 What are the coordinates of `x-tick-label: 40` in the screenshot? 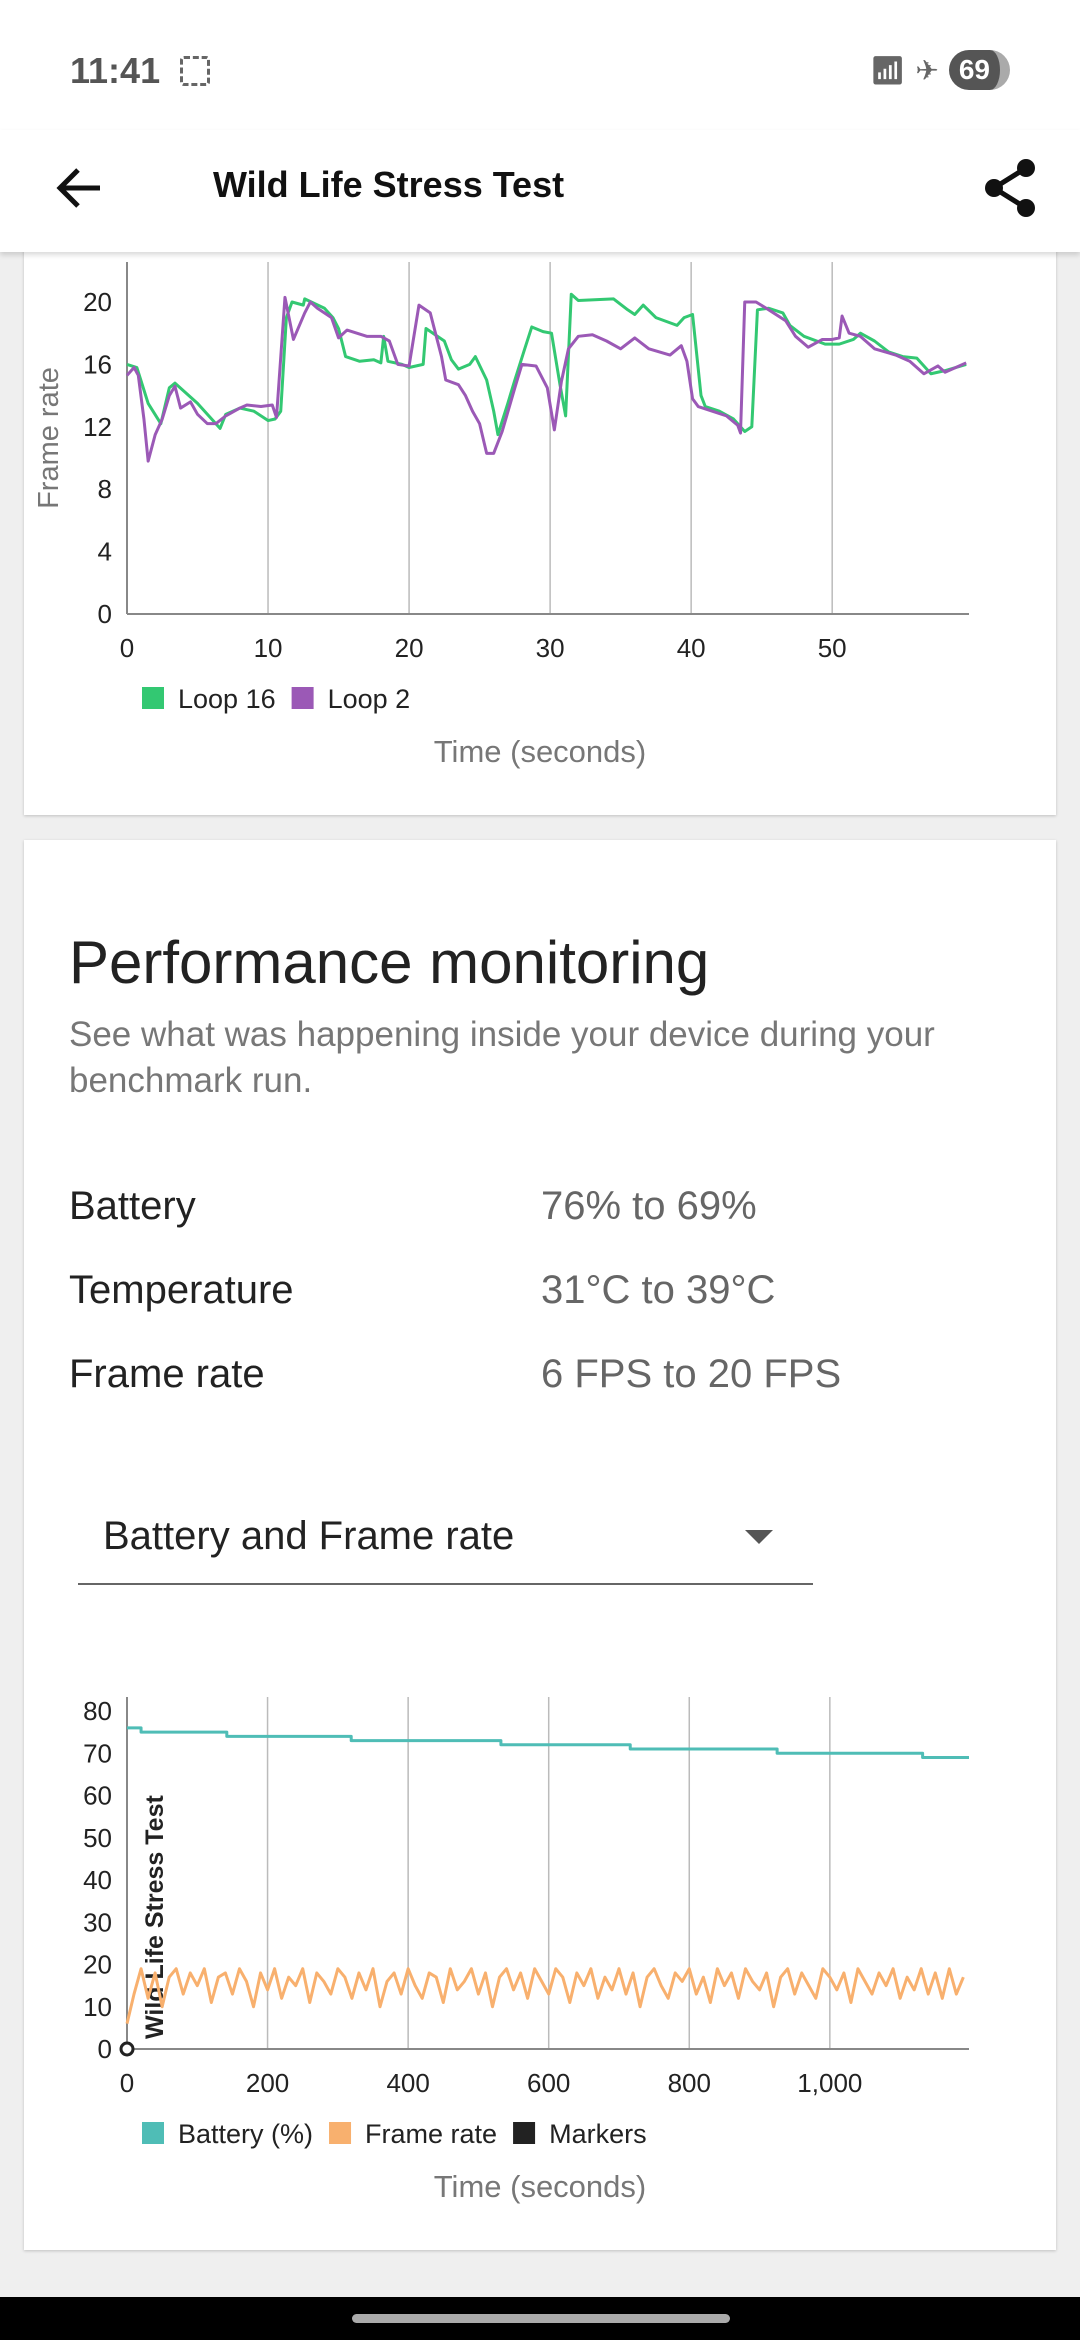 It's located at (691, 648).